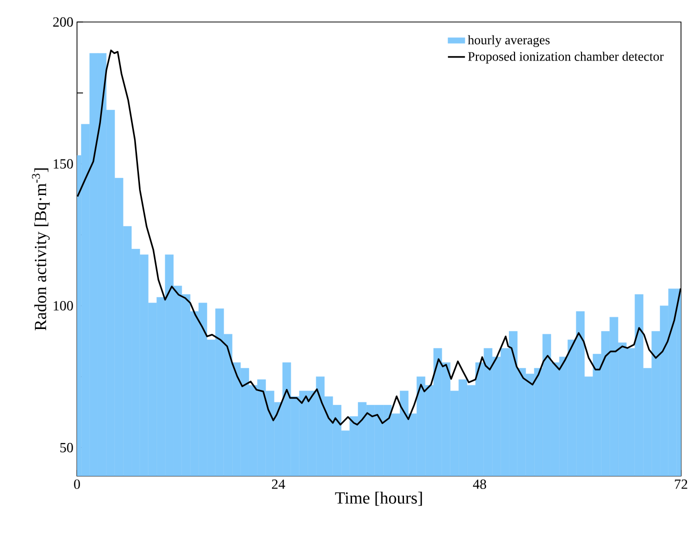  What do you see at coordinates (279, 484) in the screenshot?
I see `x-tick-label: 24` at bounding box center [279, 484].